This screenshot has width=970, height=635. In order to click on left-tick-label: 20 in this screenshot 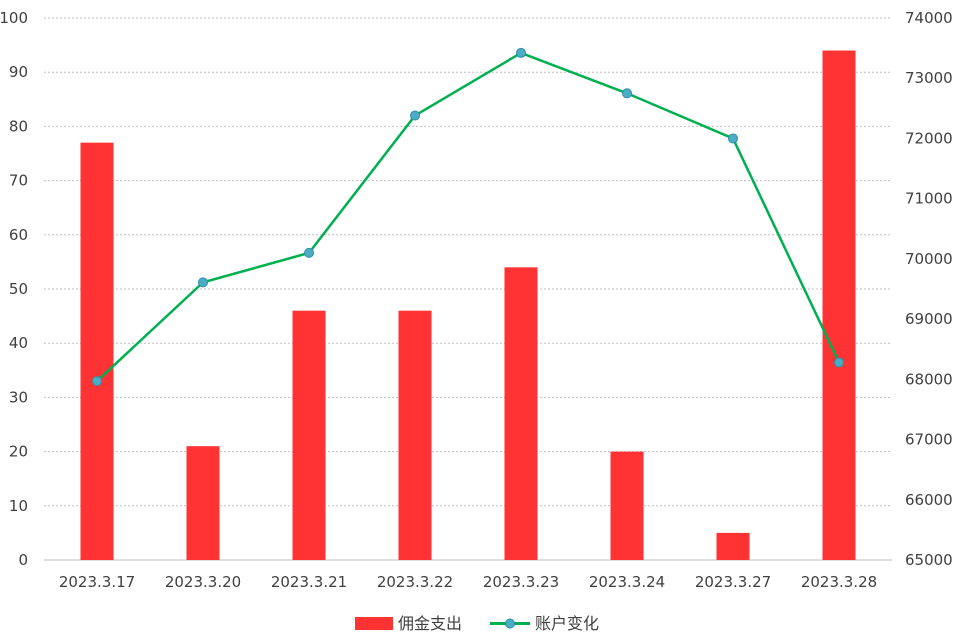, I will do `click(18, 452)`.